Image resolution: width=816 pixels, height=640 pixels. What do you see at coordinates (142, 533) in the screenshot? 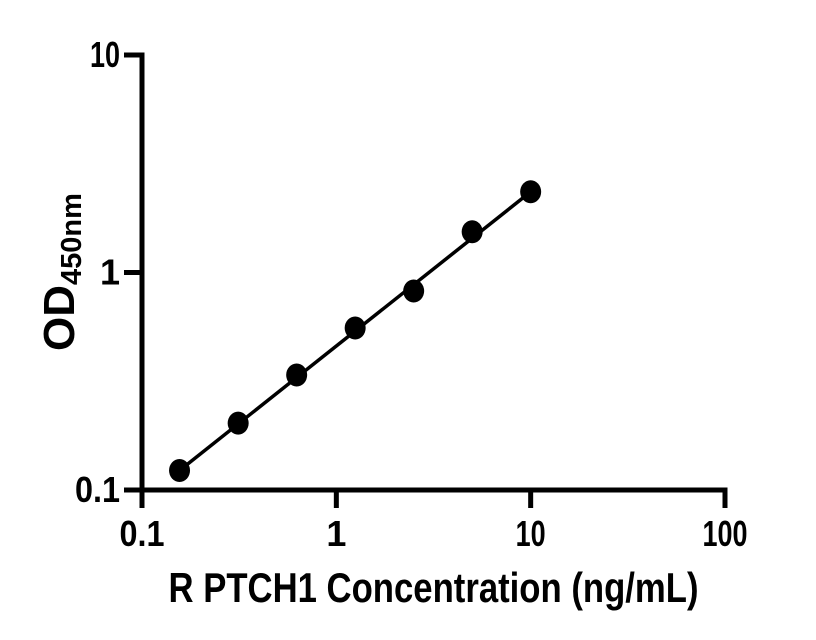
I see `x-tick-label: 0.1` at bounding box center [142, 533].